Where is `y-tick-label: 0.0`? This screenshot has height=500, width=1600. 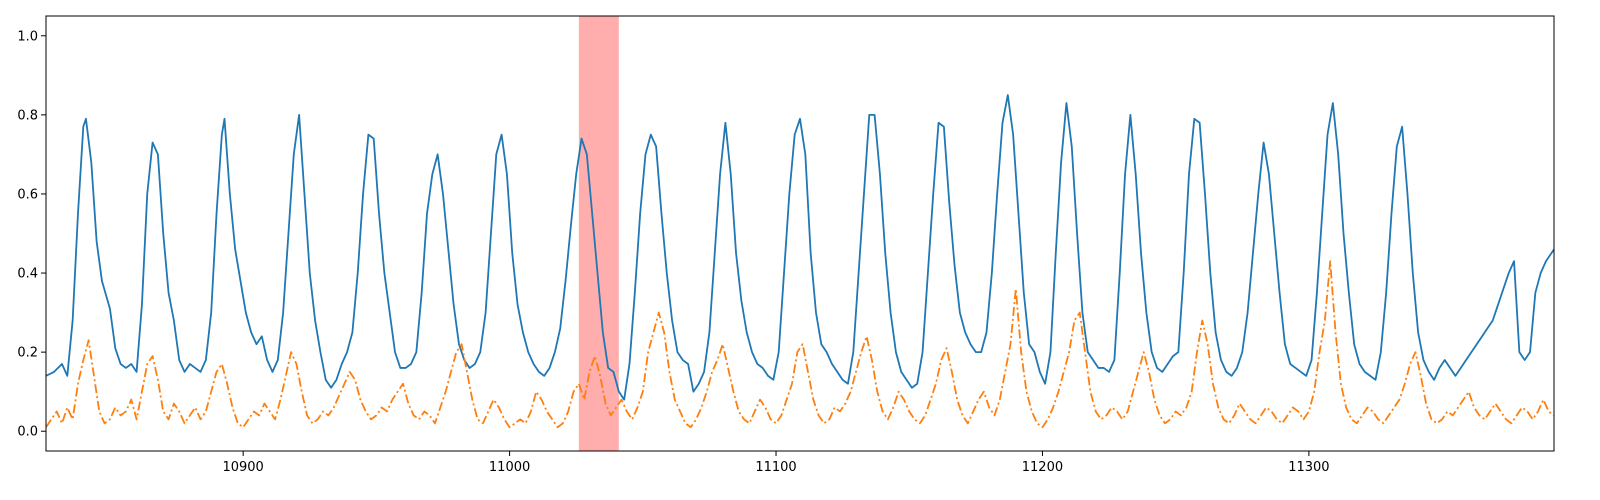 y-tick-label: 0.0 is located at coordinates (27, 432).